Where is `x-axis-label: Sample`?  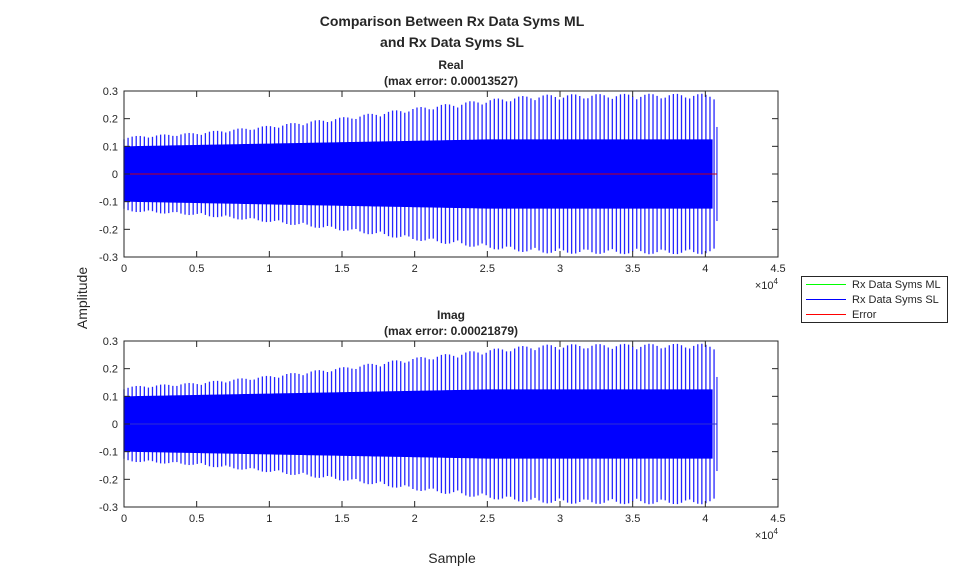 x-axis-label: Sample is located at coordinates (452, 558).